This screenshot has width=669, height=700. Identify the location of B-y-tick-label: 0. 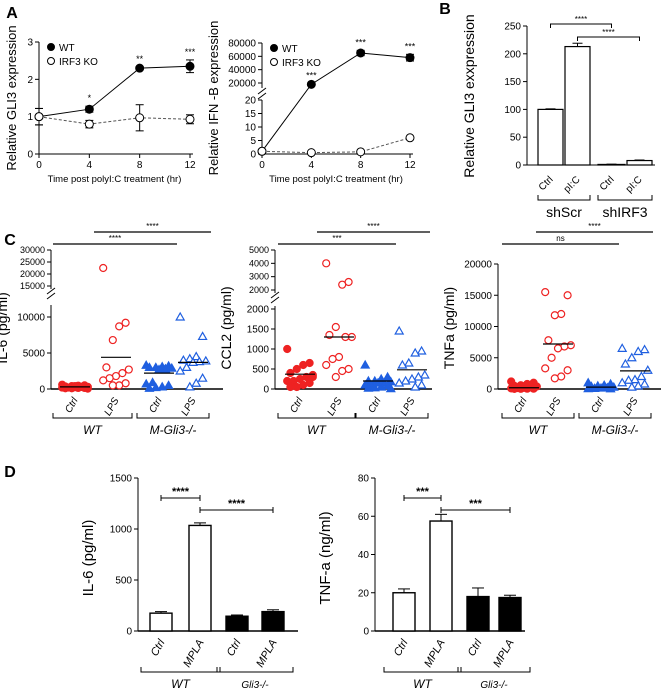
(518, 166).